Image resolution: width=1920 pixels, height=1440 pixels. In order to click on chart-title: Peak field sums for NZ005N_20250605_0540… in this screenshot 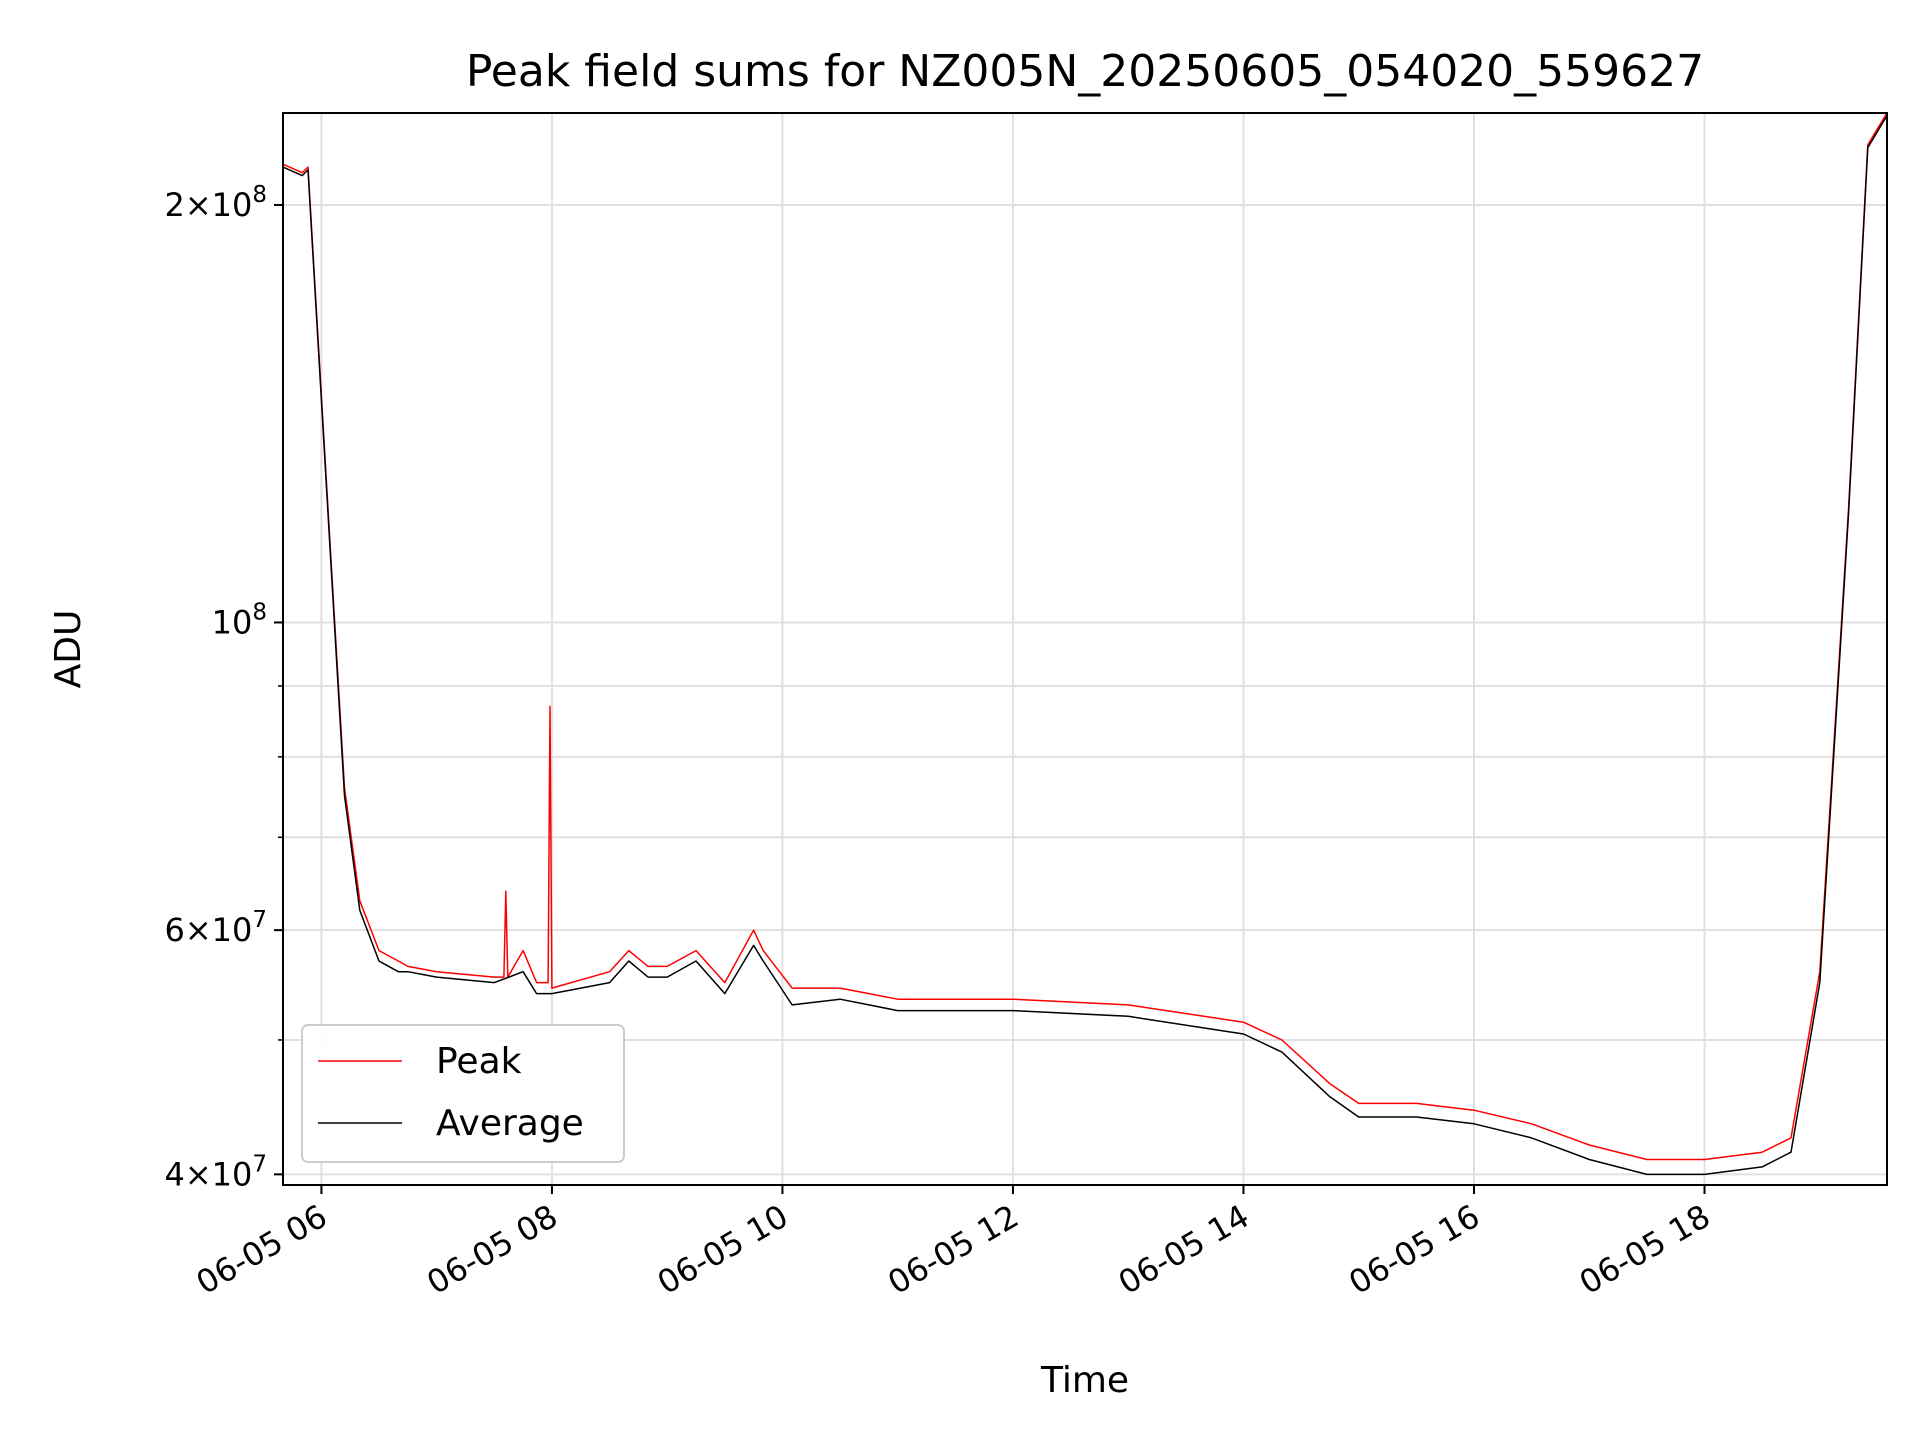, I will do `click(1085, 71)`.